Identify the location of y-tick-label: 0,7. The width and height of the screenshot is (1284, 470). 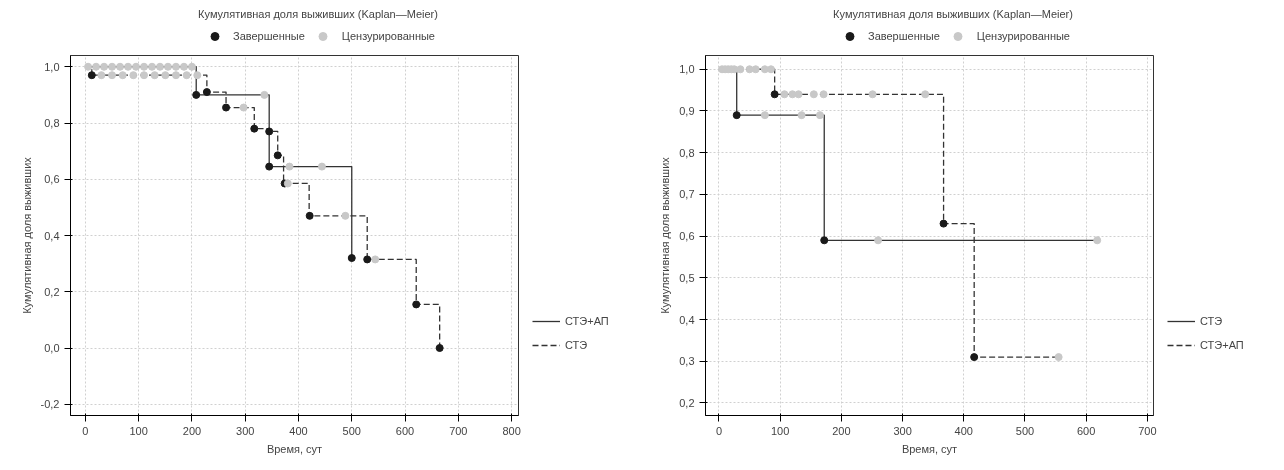
(687, 194).